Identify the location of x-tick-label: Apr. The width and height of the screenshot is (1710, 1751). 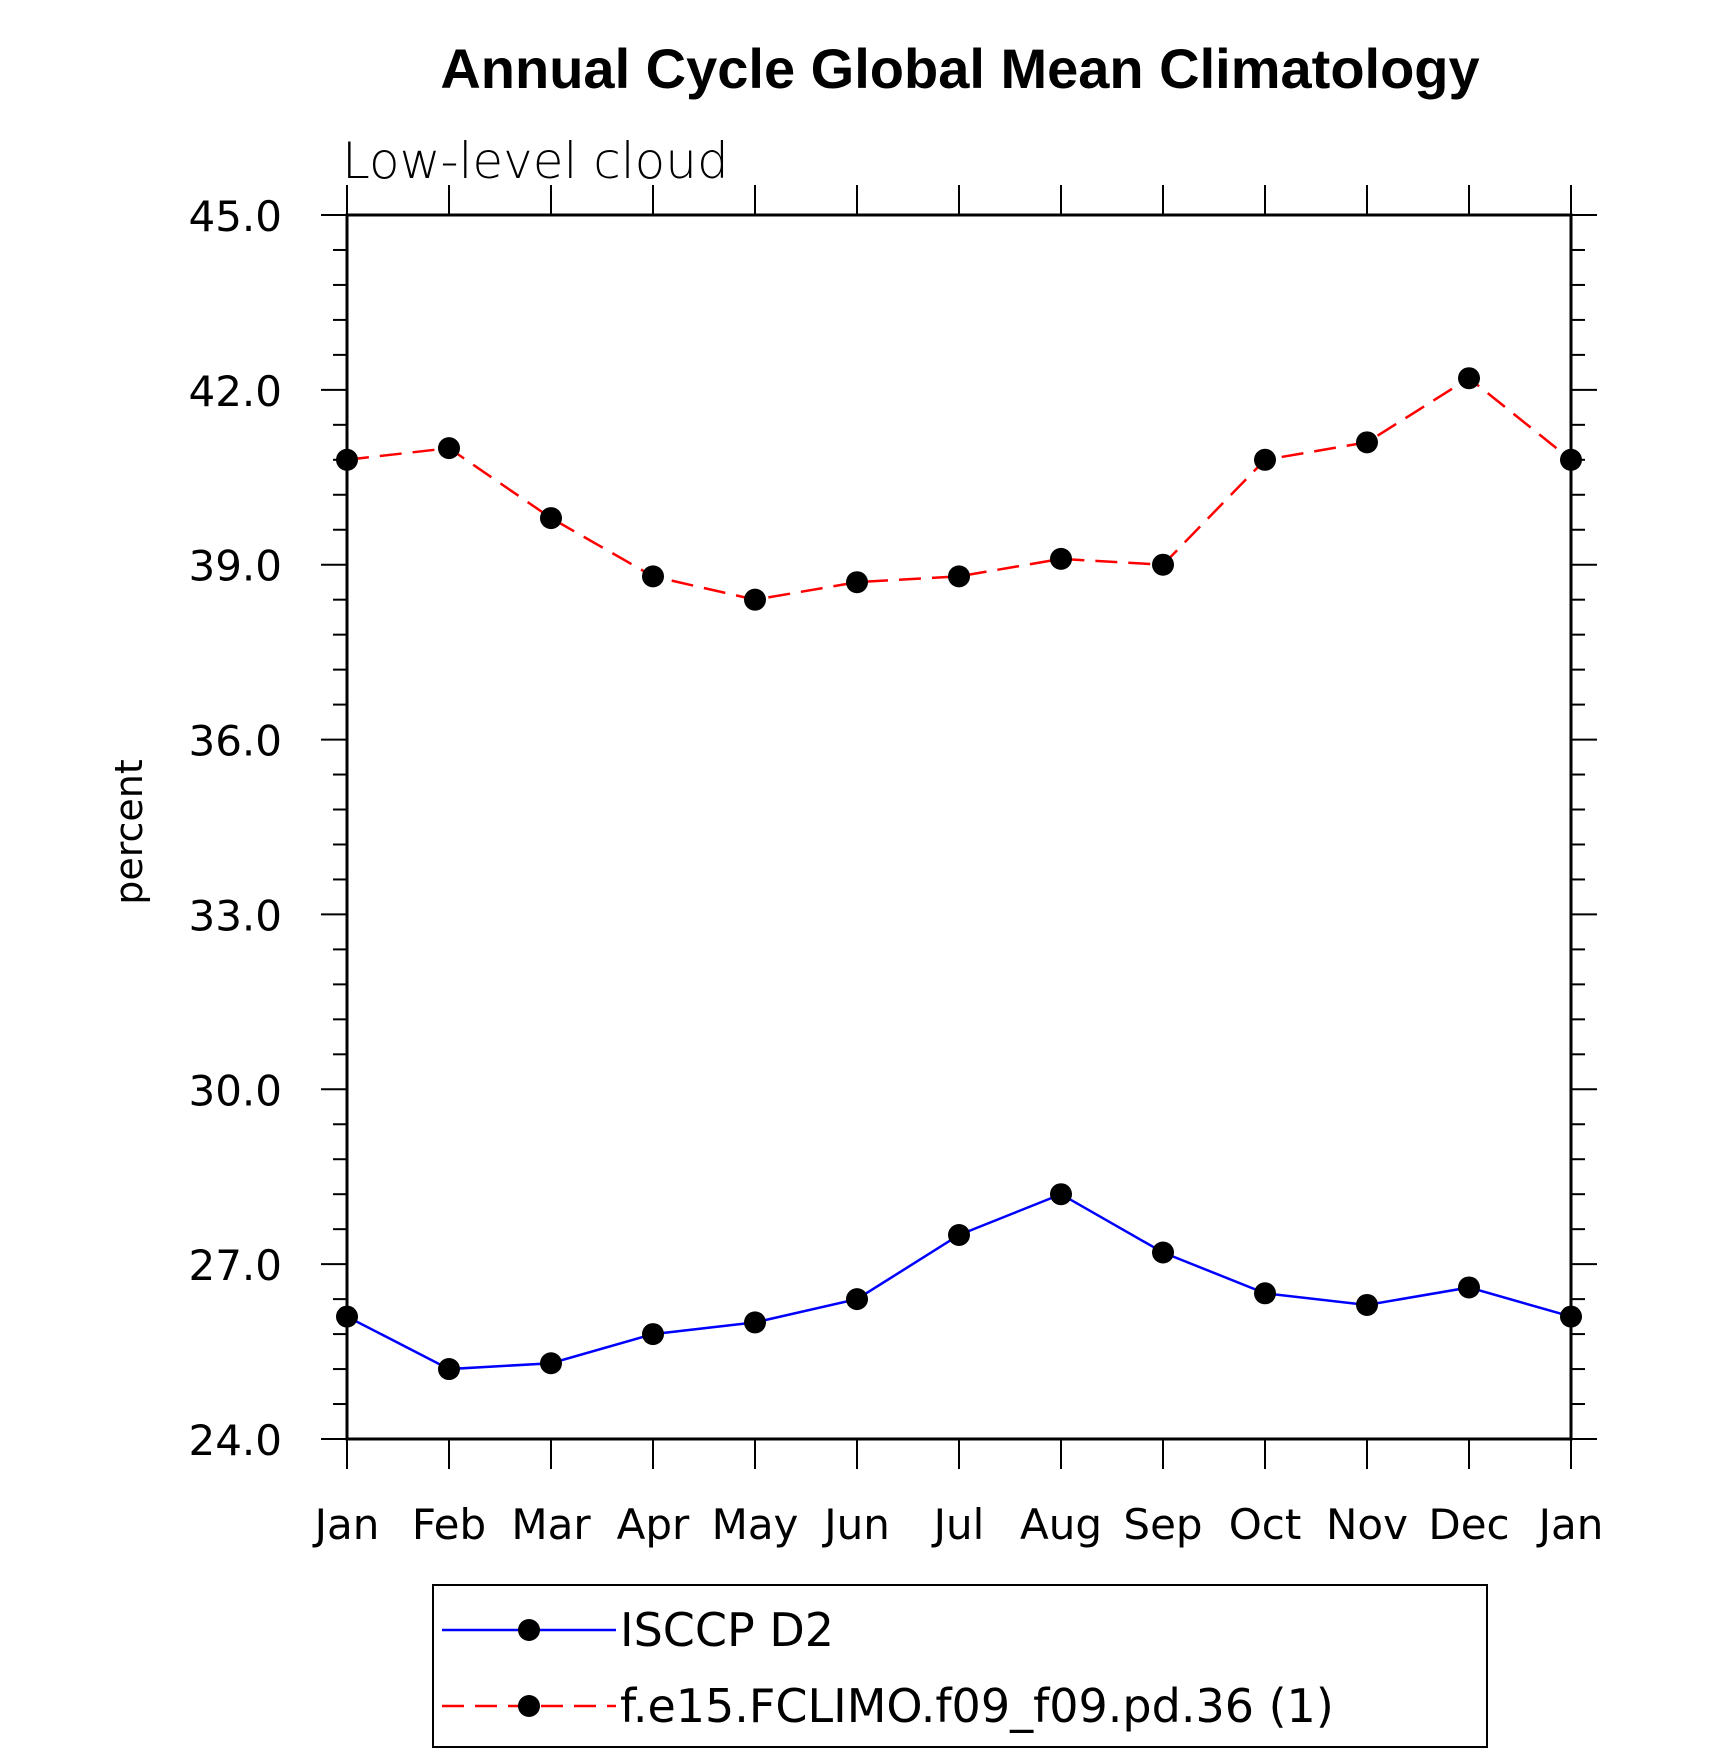
(653, 1524).